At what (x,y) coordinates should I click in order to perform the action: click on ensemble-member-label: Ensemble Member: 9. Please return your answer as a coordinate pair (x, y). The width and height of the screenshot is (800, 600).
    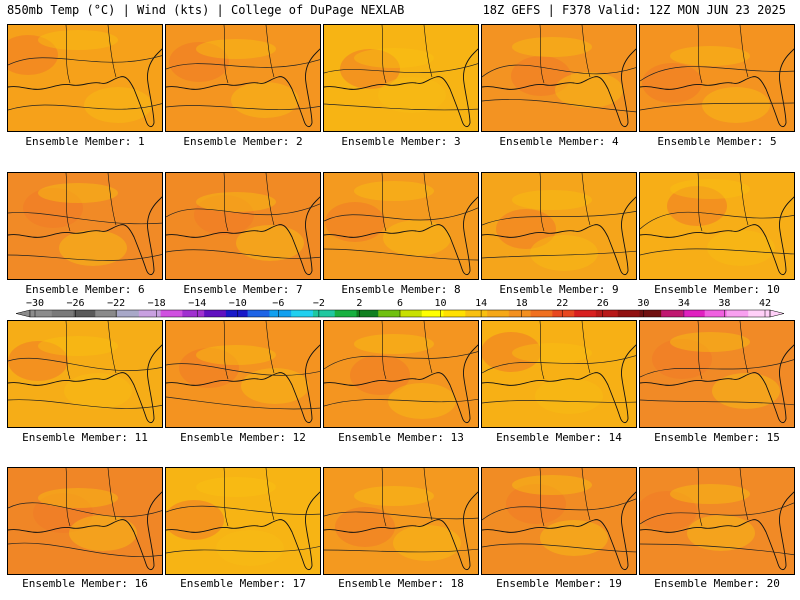
    Looking at the image, I should click on (559, 289).